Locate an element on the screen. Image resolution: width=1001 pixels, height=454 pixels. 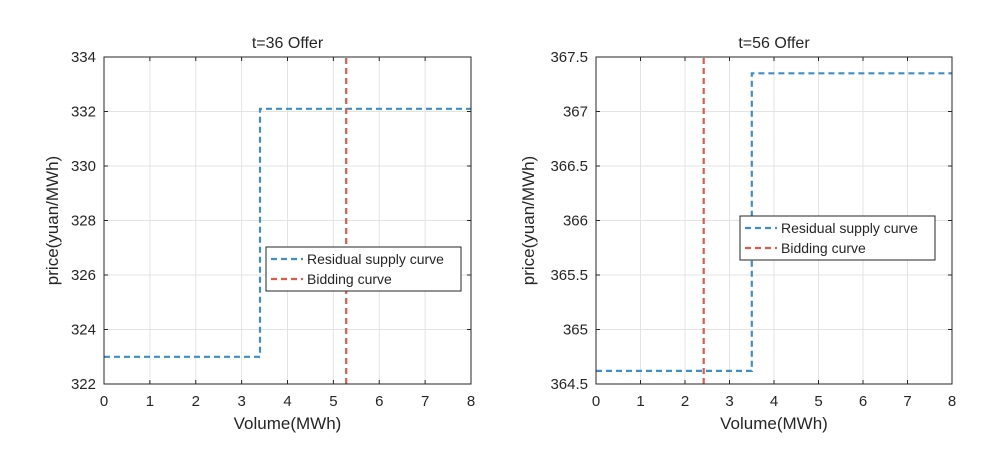
y-tick-label: 322 is located at coordinates (83, 384).